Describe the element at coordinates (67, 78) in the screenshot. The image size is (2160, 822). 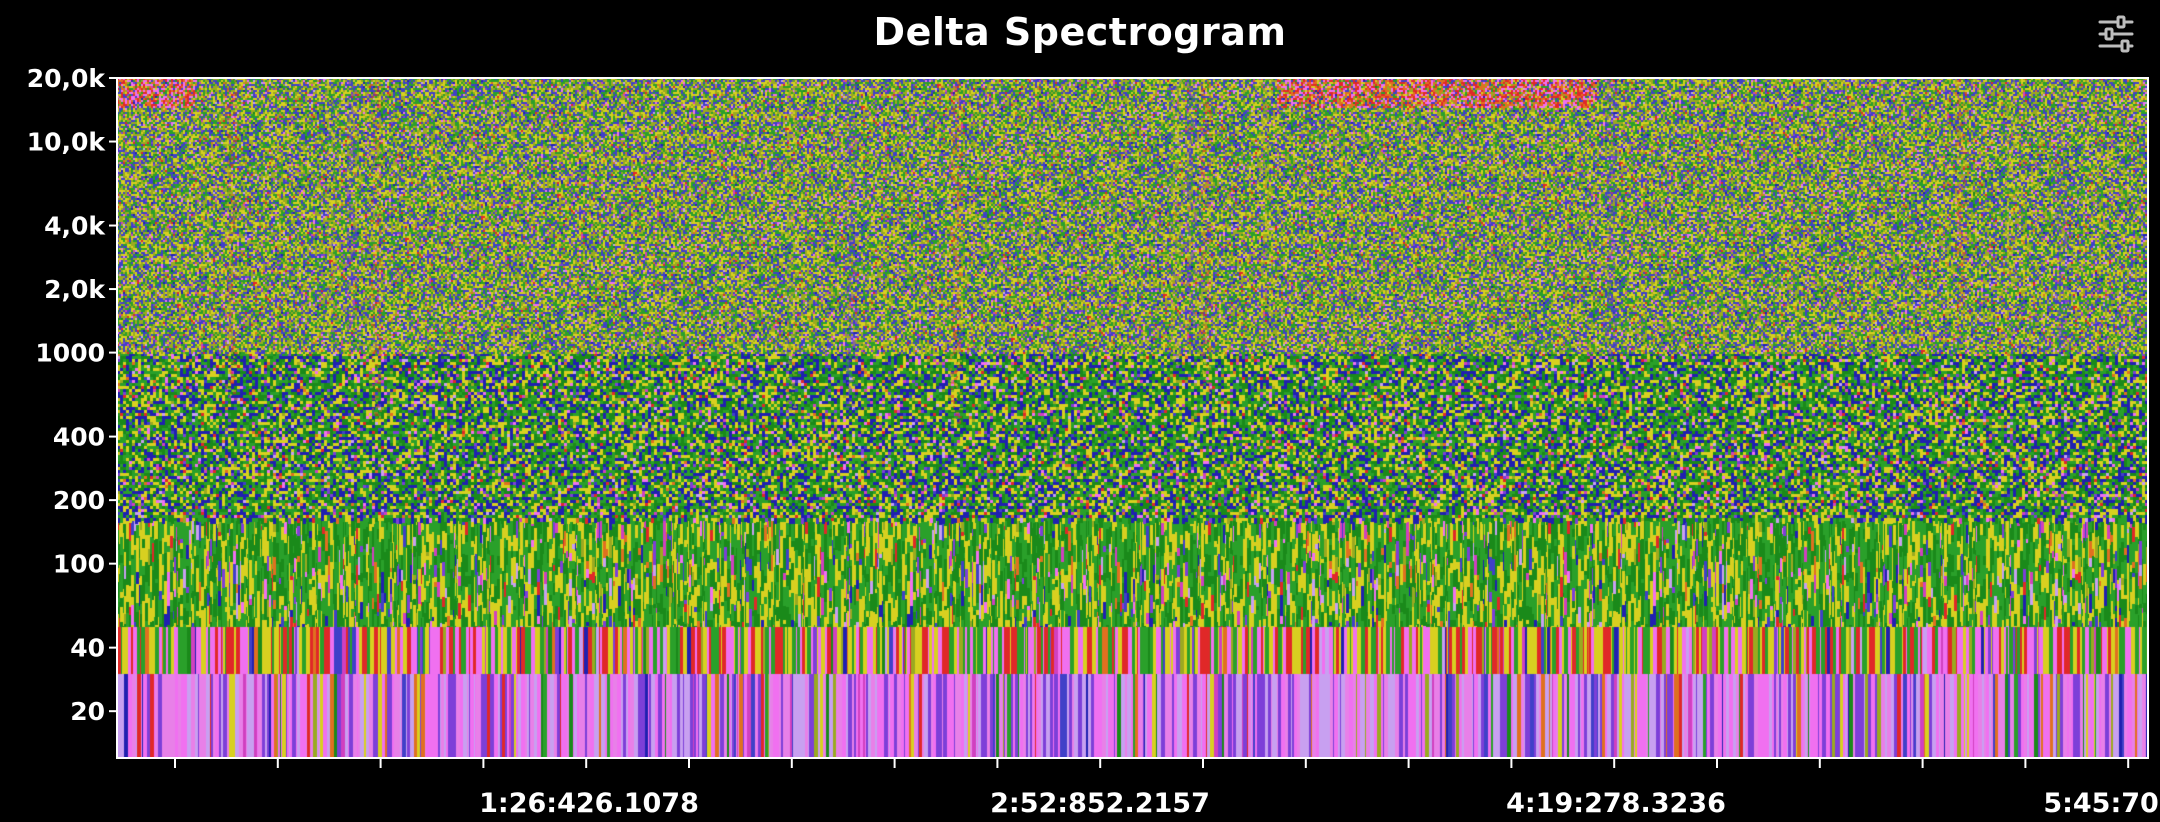
I see `y-tick-label: 20,0k` at that location.